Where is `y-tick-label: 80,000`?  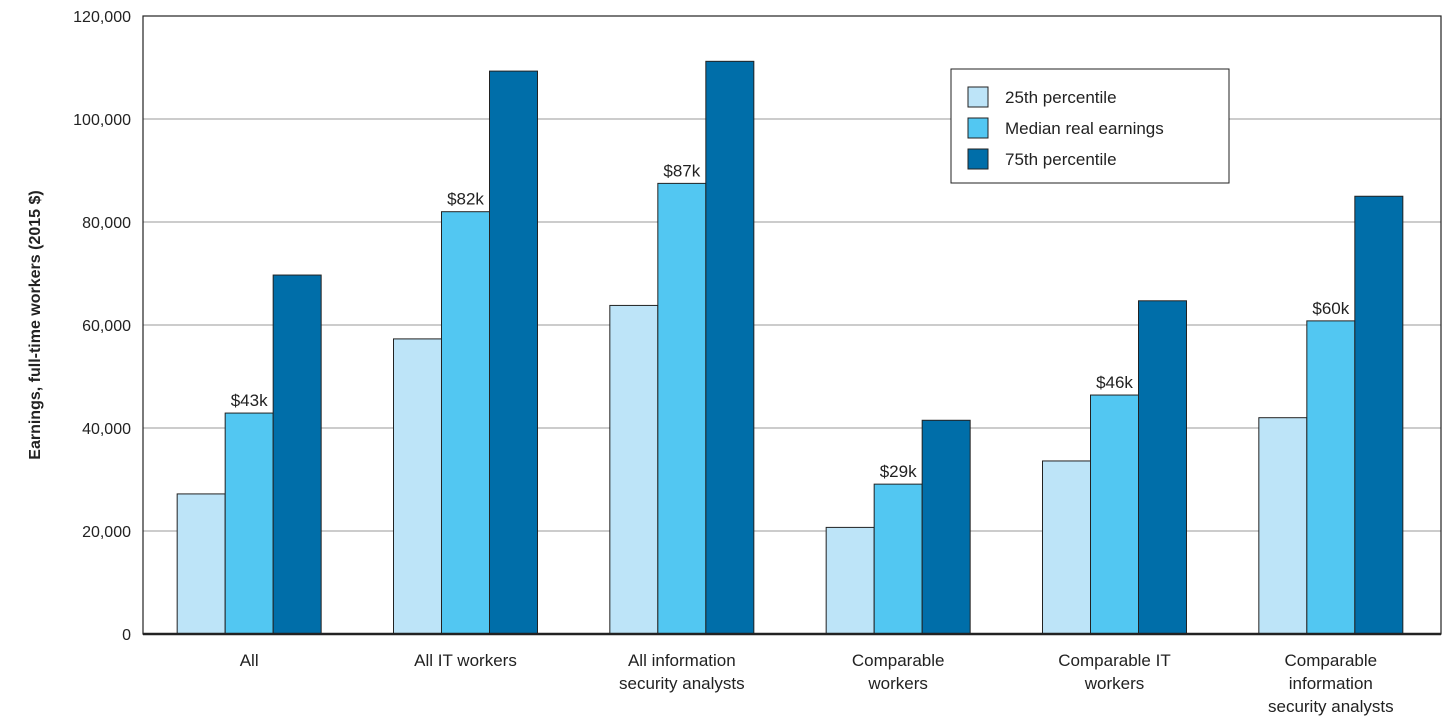 y-tick-label: 80,000 is located at coordinates (106, 223).